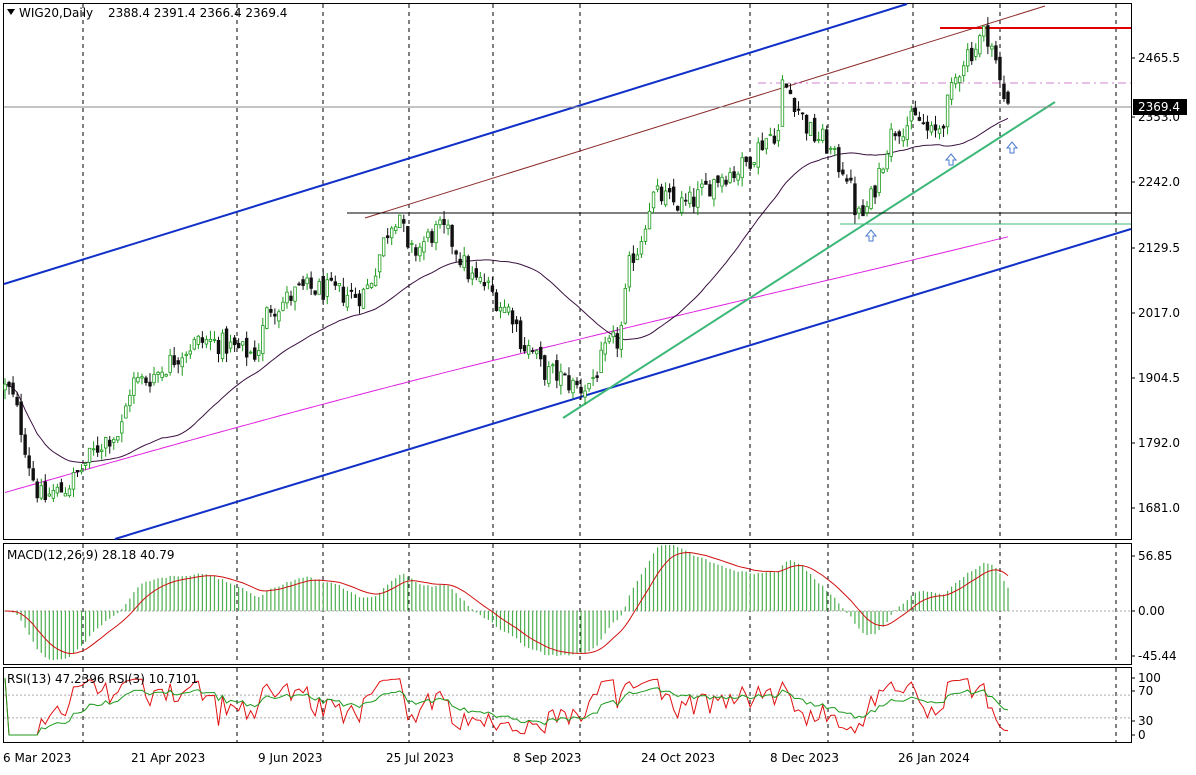 The width and height of the screenshot is (1196, 775). What do you see at coordinates (1142, 735) in the screenshot?
I see `rsi-tick: 0` at bounding box center [1142, 735].